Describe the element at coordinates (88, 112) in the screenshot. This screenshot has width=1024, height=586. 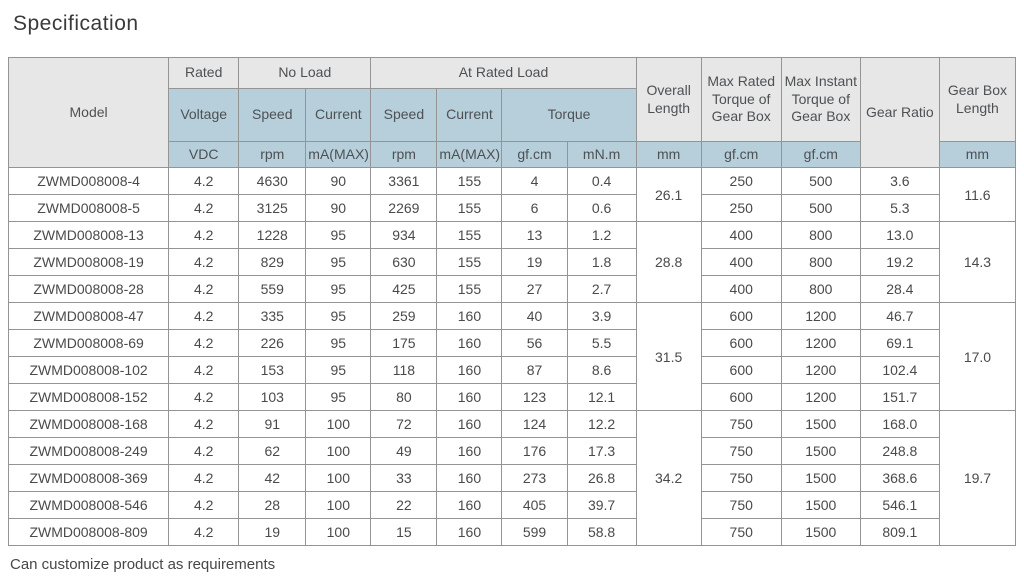
I see `model-column-header: Model` at that location.